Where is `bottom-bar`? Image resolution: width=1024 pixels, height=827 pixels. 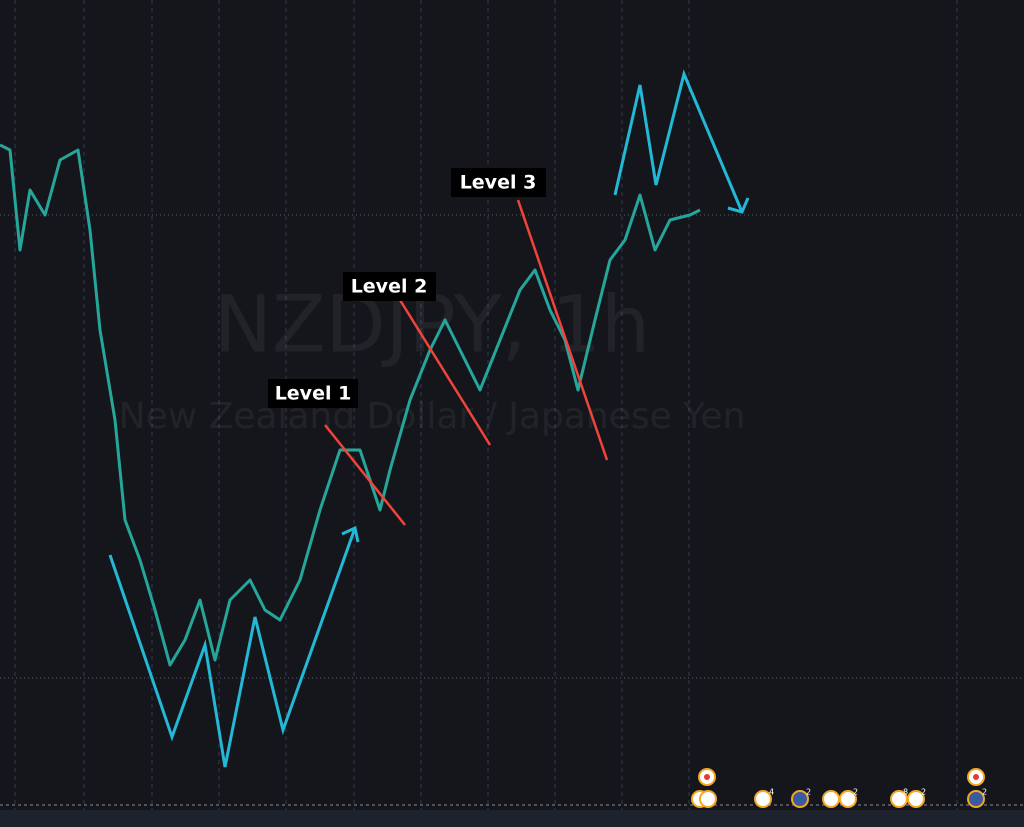
bottom-bar is located at coordinates (512, 818).